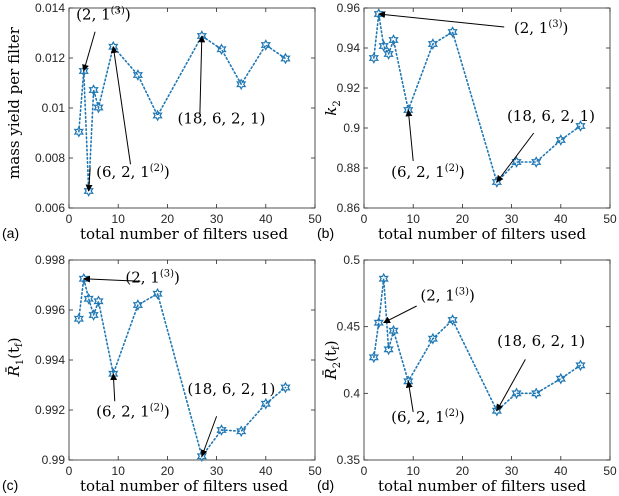  What do you see at coordinates (351, 128) in the screenshot?
I see `panel-b-ytick-label-2: 0.9` at bounding box center [351, 128].